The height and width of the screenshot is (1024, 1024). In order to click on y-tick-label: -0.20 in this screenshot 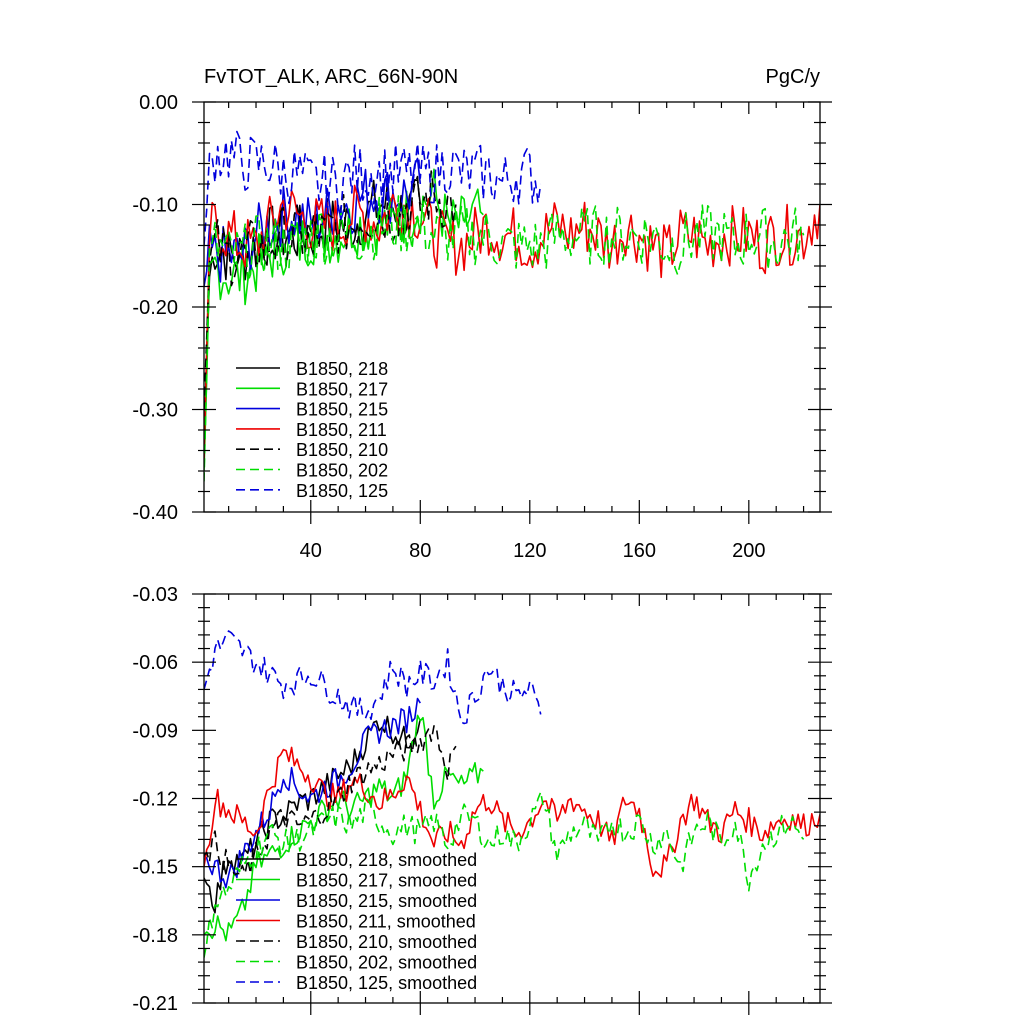, I will do `click(155, 308)`.